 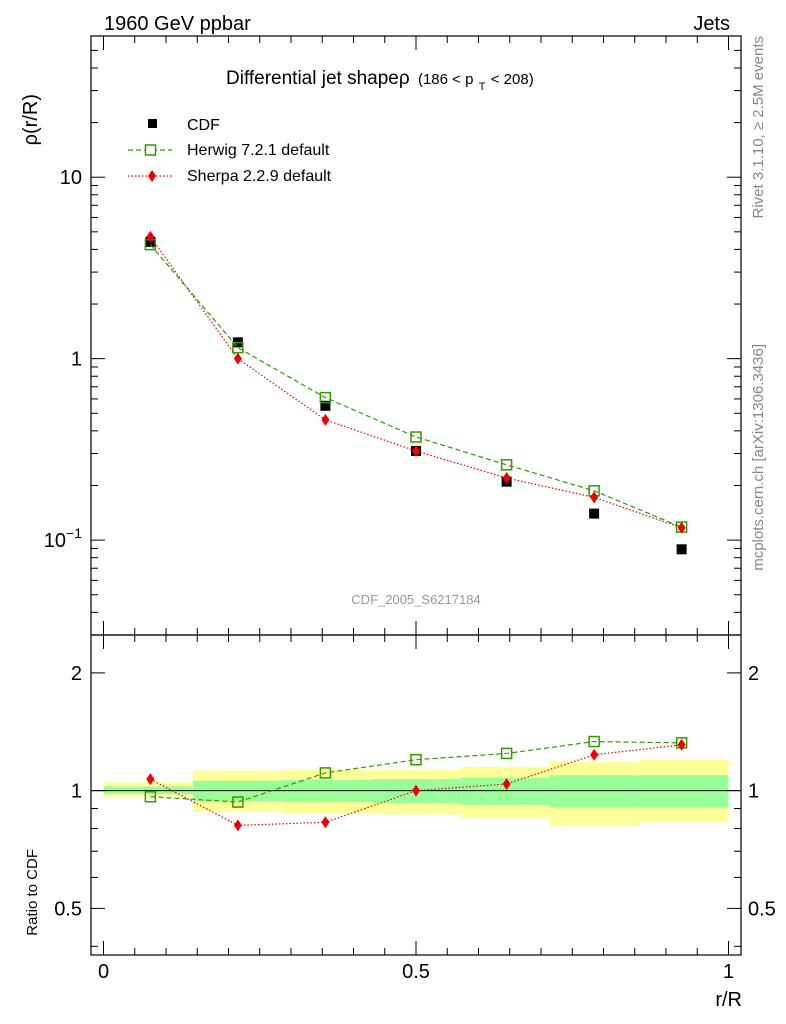 What do you see at coordinates (416, 972) in the screenshot?
I see `xtick-label-1: 0.5` at bounding box center [416, 972].